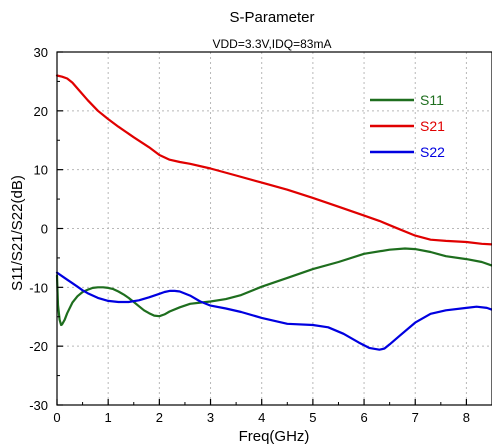 The width and height of the screenshot is (492, 445). I want to click on x-tick-label: 4, so click(261, 417).